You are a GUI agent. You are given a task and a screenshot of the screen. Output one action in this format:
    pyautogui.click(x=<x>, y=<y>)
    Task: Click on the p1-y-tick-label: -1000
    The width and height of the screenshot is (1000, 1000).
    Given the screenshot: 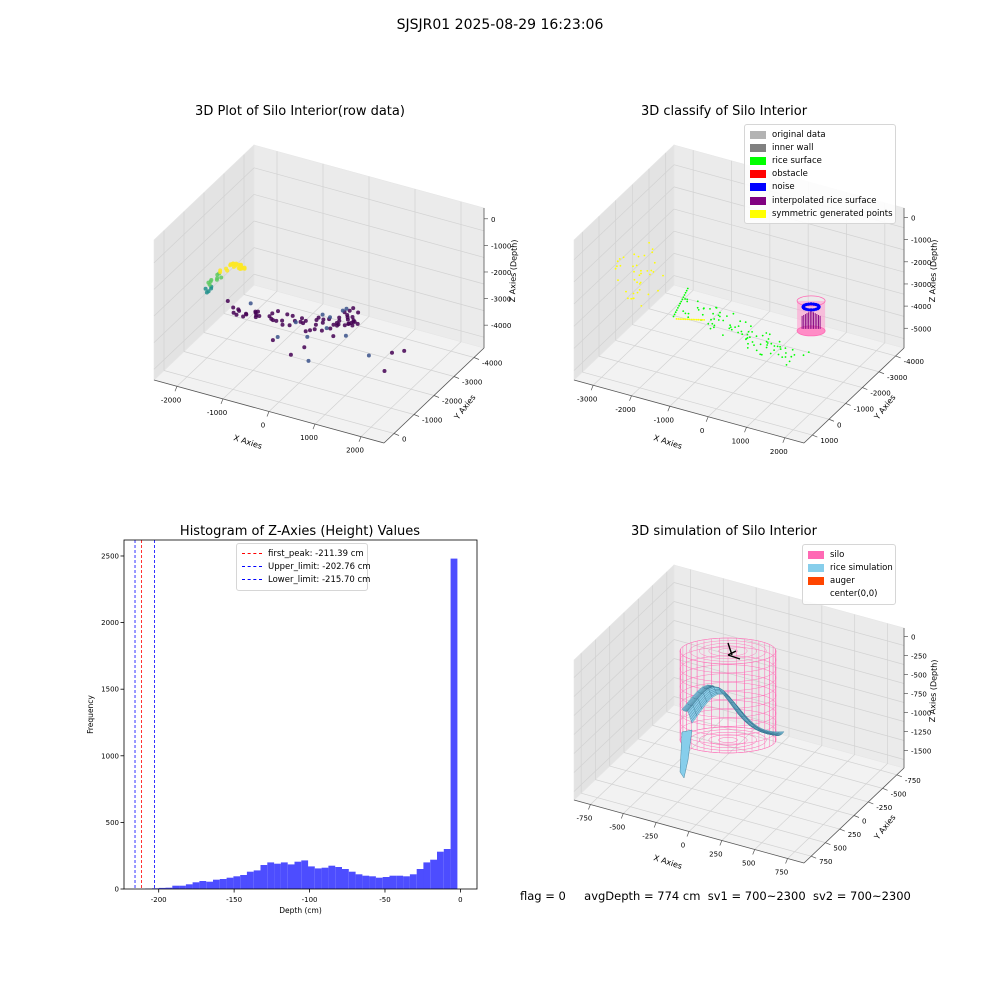 What is the action you would take?
    pyautogui.click(x=432, y=421)
    